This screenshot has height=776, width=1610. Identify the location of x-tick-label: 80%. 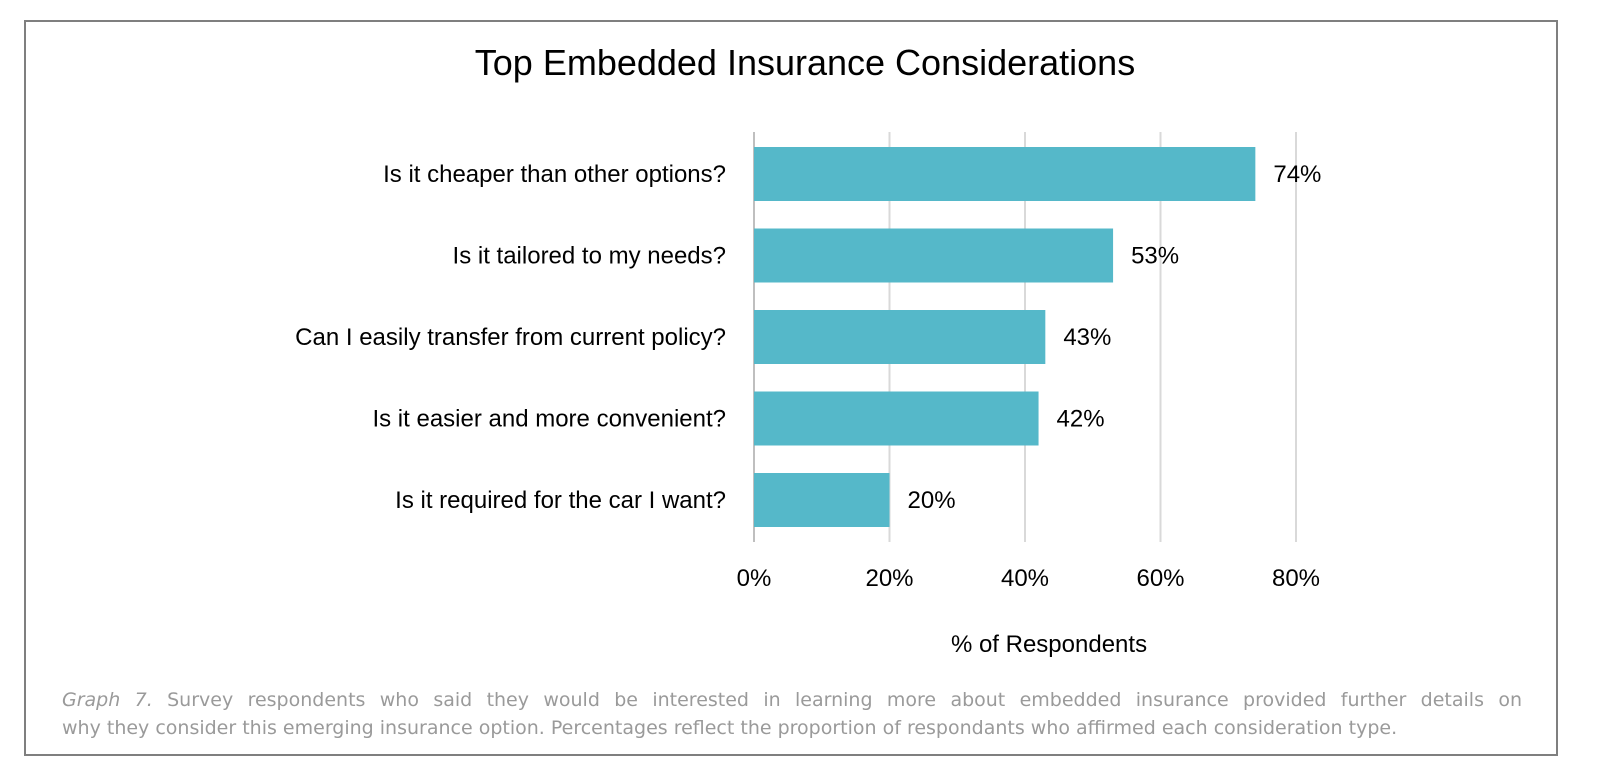
(1296, 578).